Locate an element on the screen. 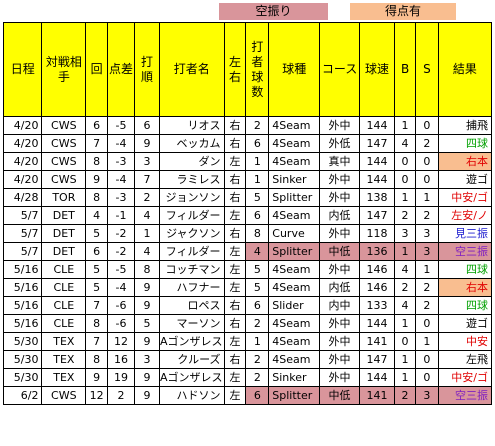 The height and width of the screenshot is (446, 495). header-course: コース is located at coordinates (339, 69).